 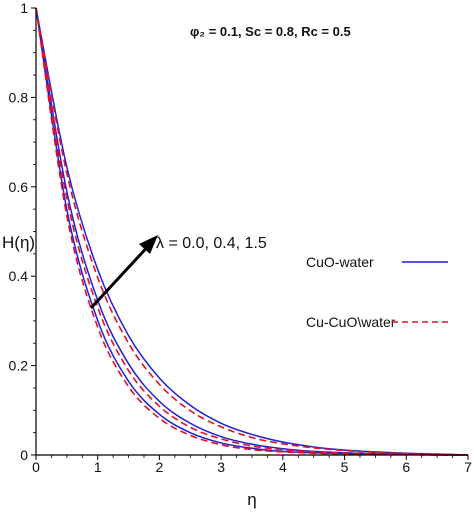 What do you see at coordinates (19, 97) in the screenshot?
I see `y-tick-label: 0.8` at bounding box center [19, 97].